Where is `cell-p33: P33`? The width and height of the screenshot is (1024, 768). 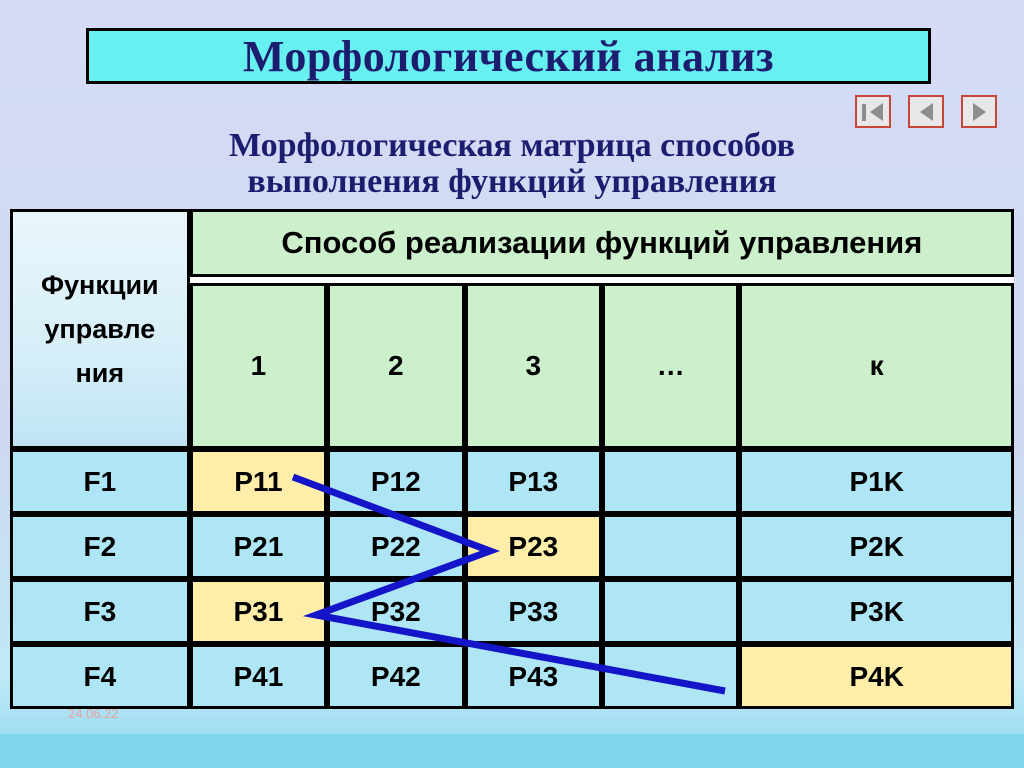 cell-p33: P33 is located at coordinates (533, 611).